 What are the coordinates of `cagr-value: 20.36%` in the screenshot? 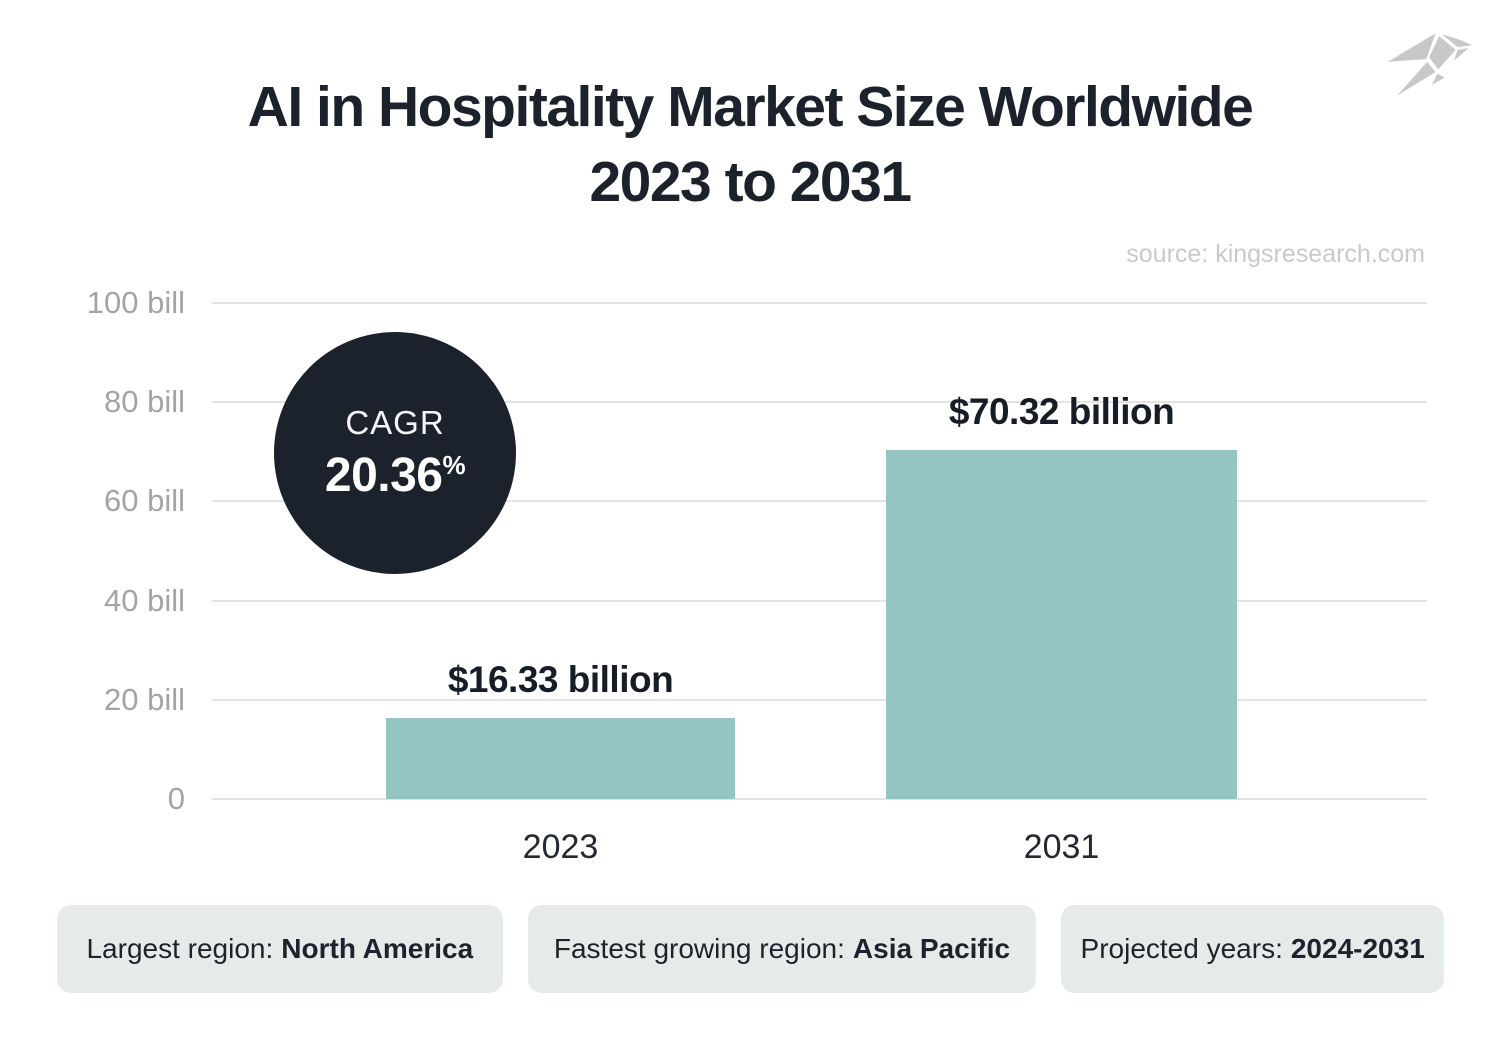 It's located at (395, 475).